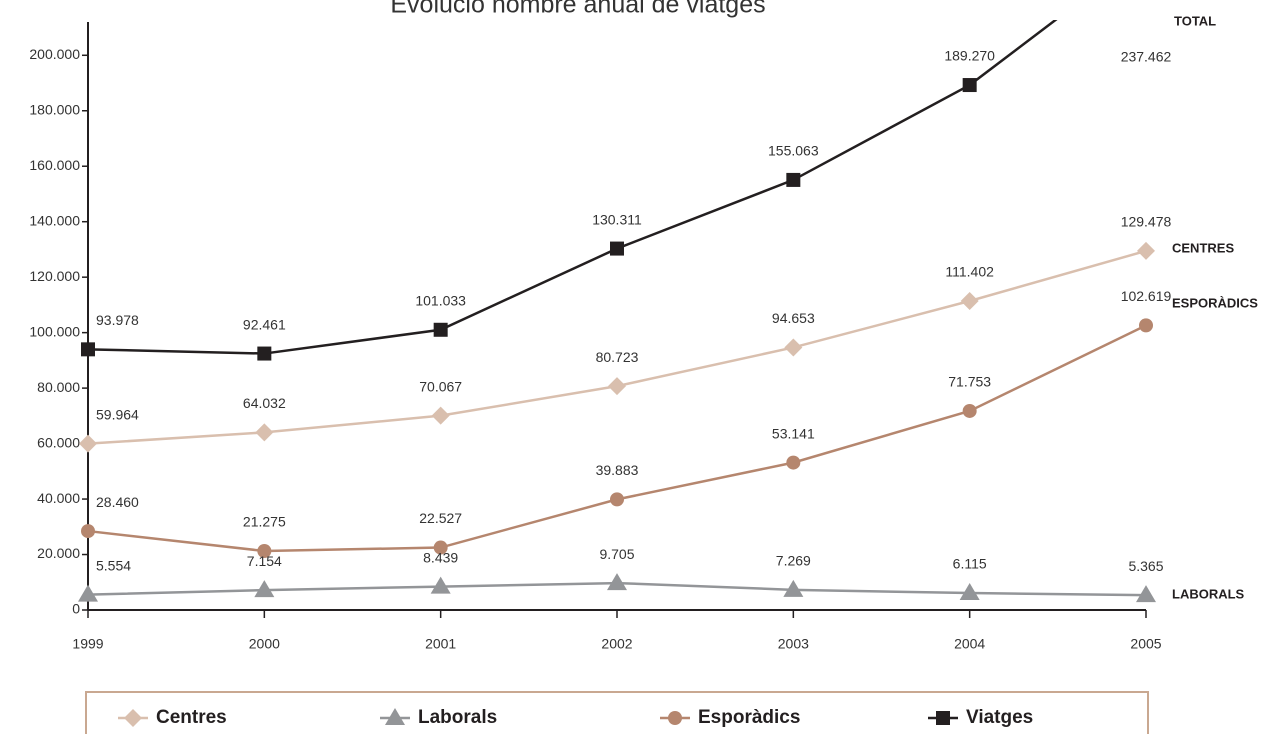 The height and width of the screenshot is (734, 1286). What do you see at coordinates (969, 382) in the screenshot?
I see `data-label: 71.753` at bounding box center [969, 382].